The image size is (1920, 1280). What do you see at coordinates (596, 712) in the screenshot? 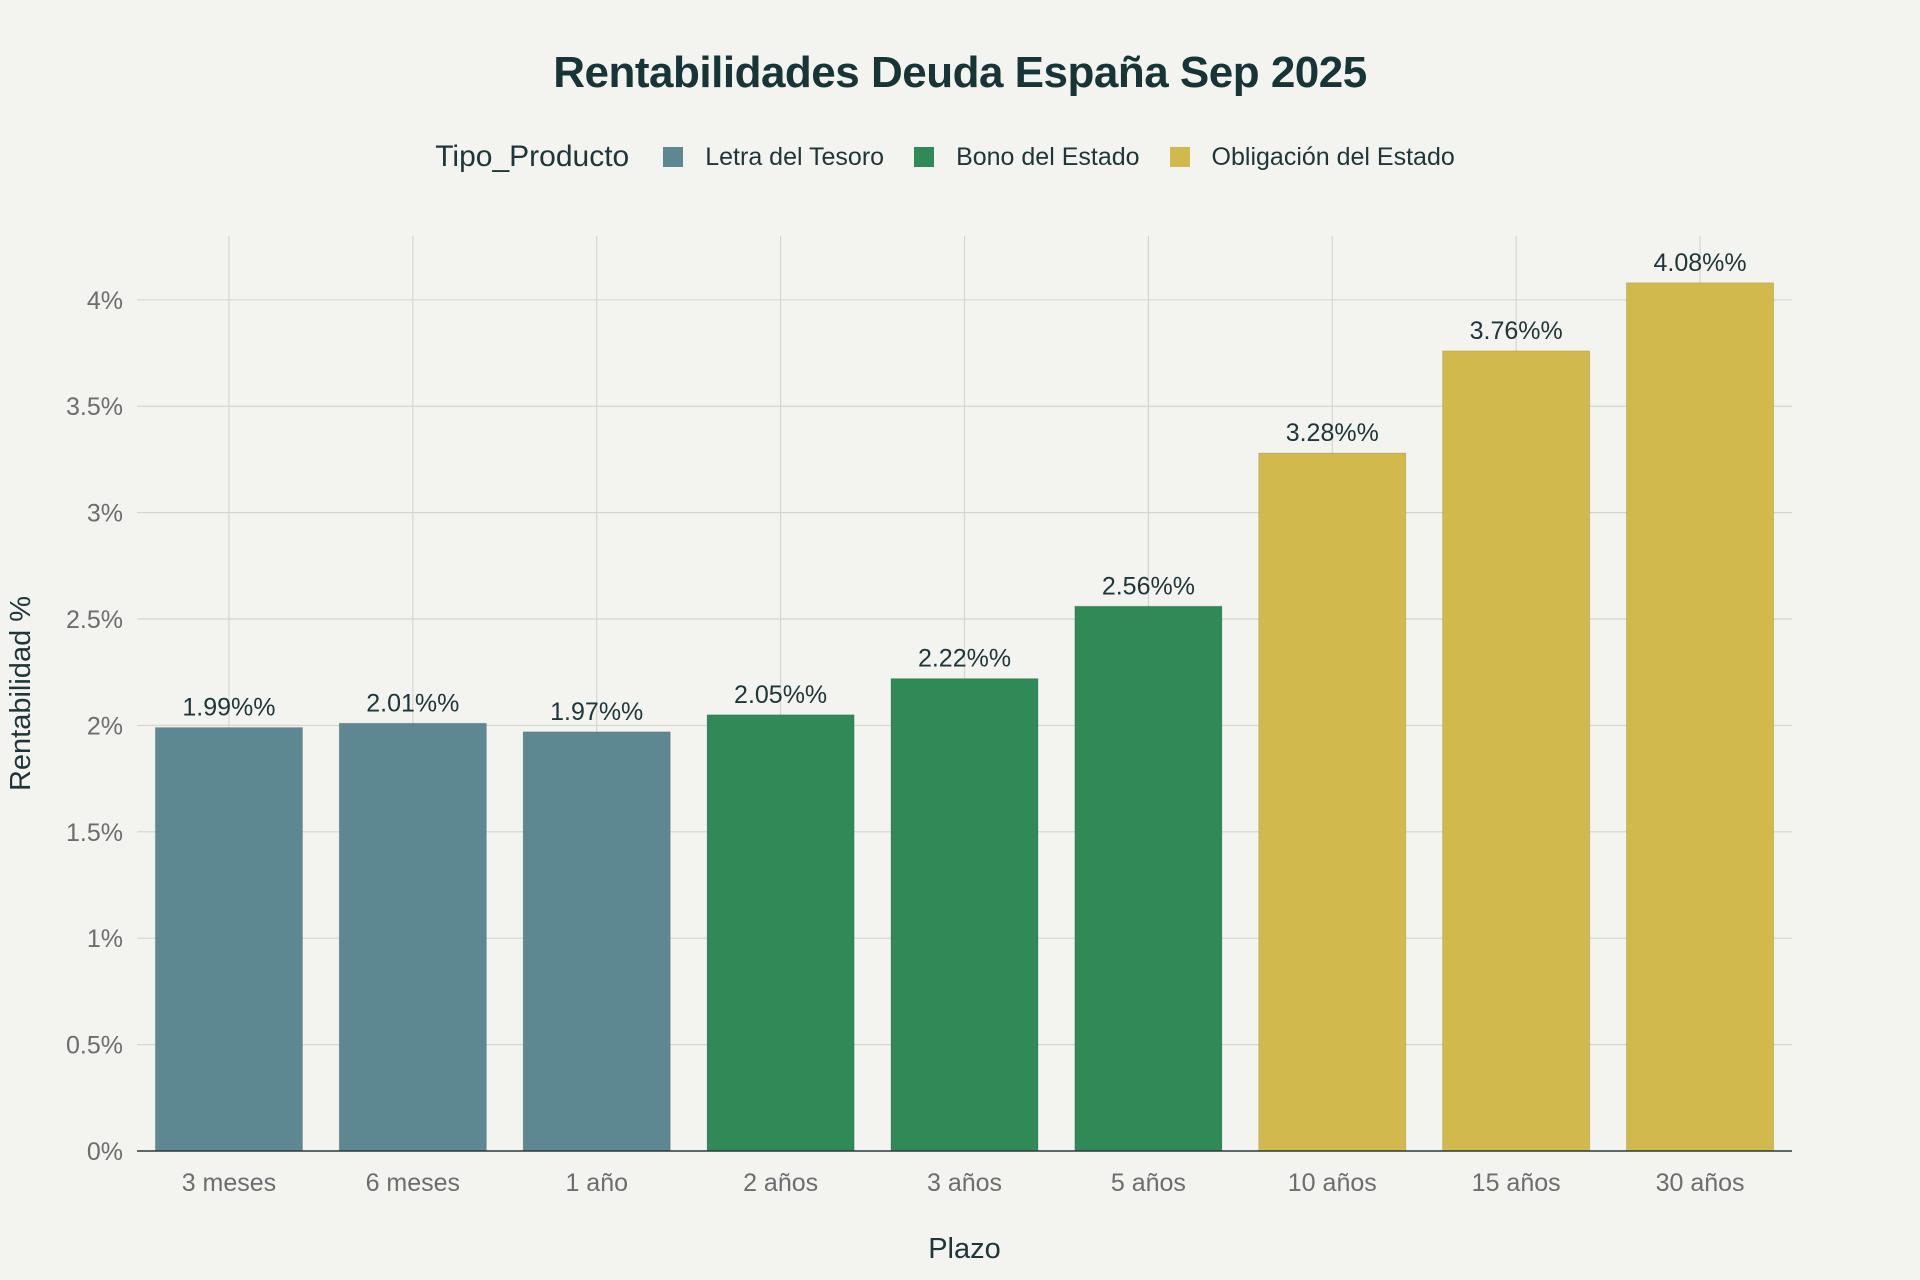
I see `bar-value-label: 1.97%%` at bounding box center [596, 712].